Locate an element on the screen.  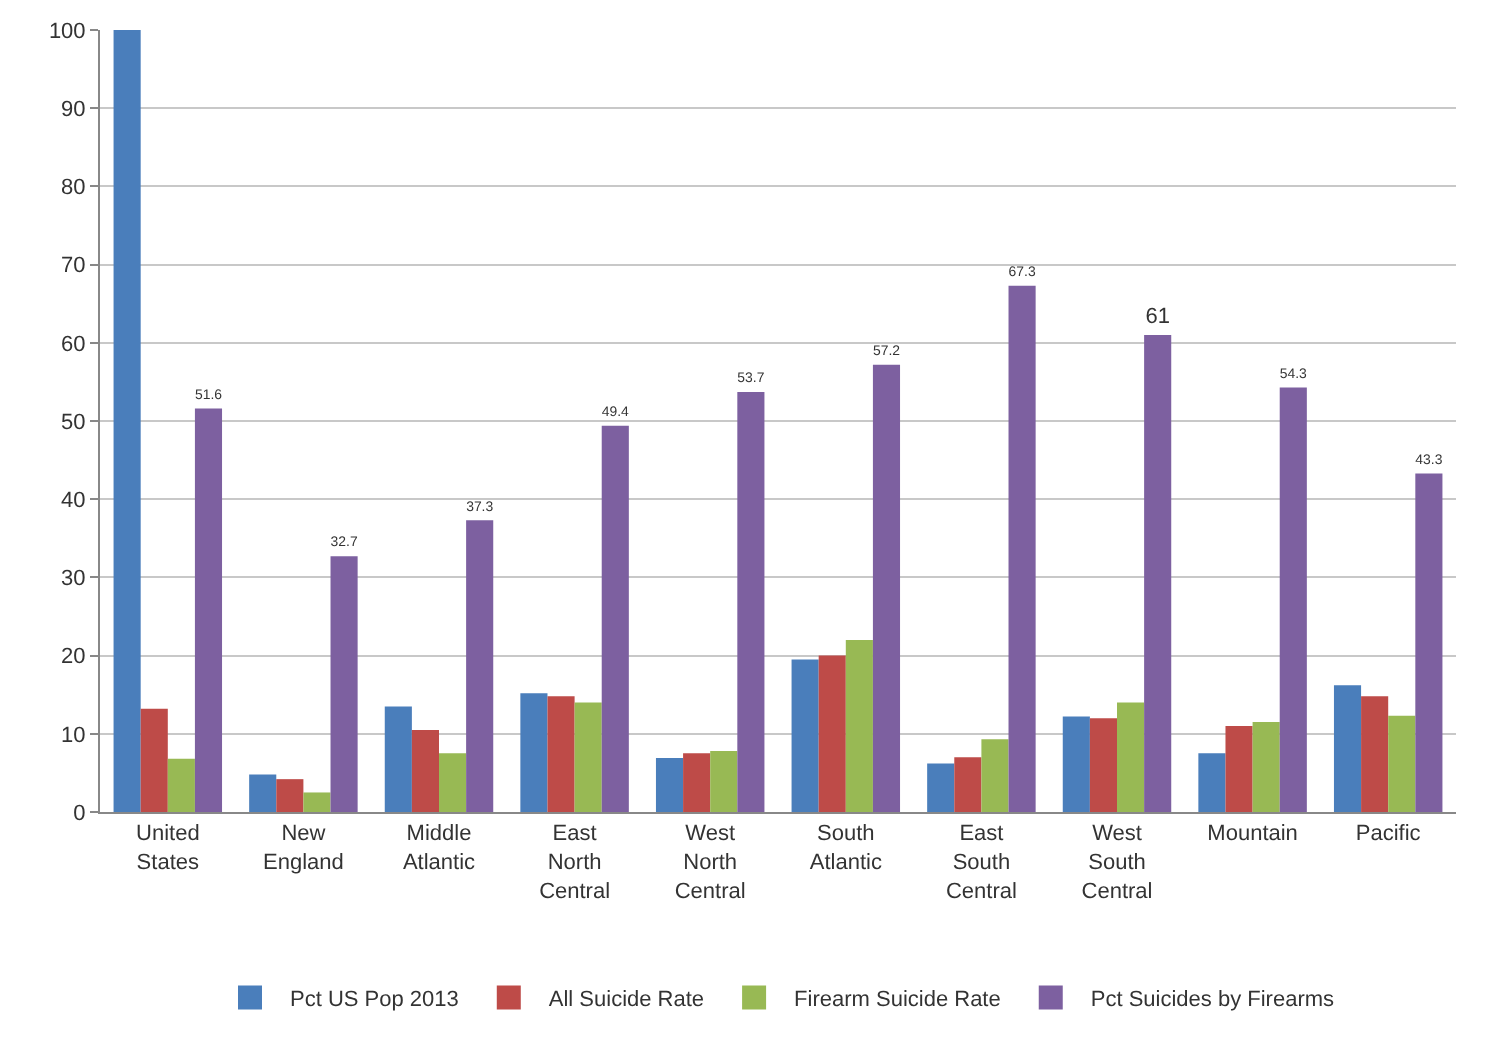
legend-label: Firearm Suicide Rate is located at coordinates (897, 999).